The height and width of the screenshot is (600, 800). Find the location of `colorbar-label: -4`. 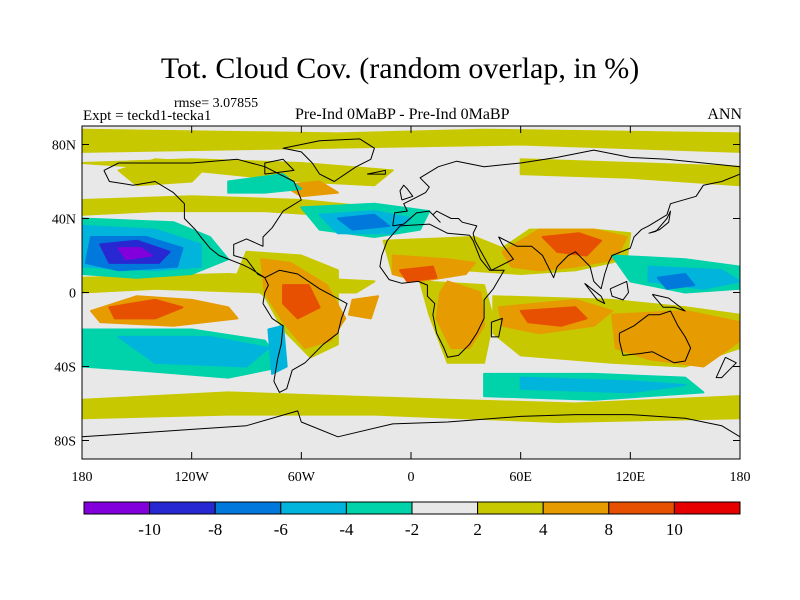

colorbar-label: -4 is located at coordinates (346, 529).